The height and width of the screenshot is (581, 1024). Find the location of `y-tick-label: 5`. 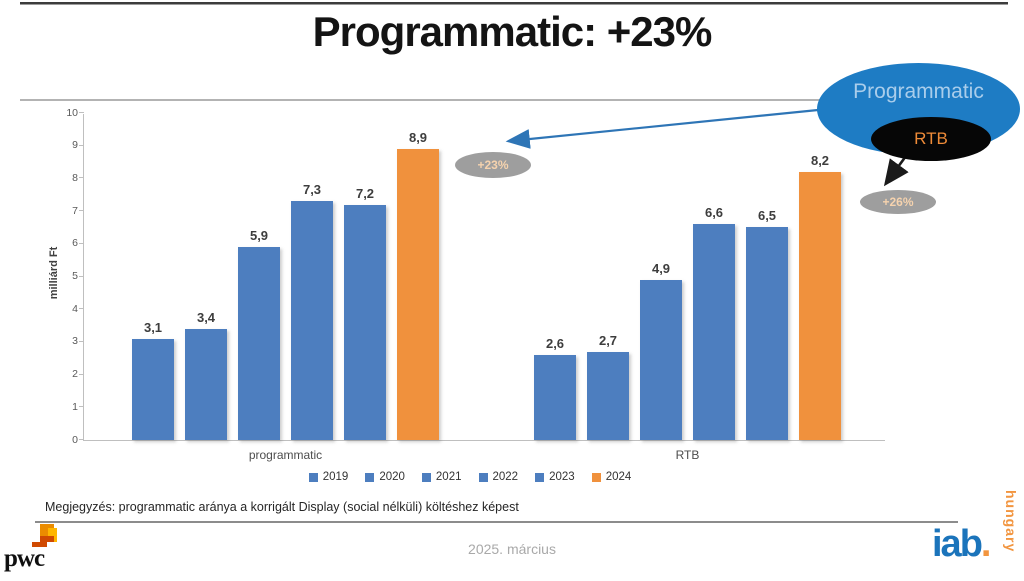

y-tick-label: 5 is located at coordinates (75, 276).